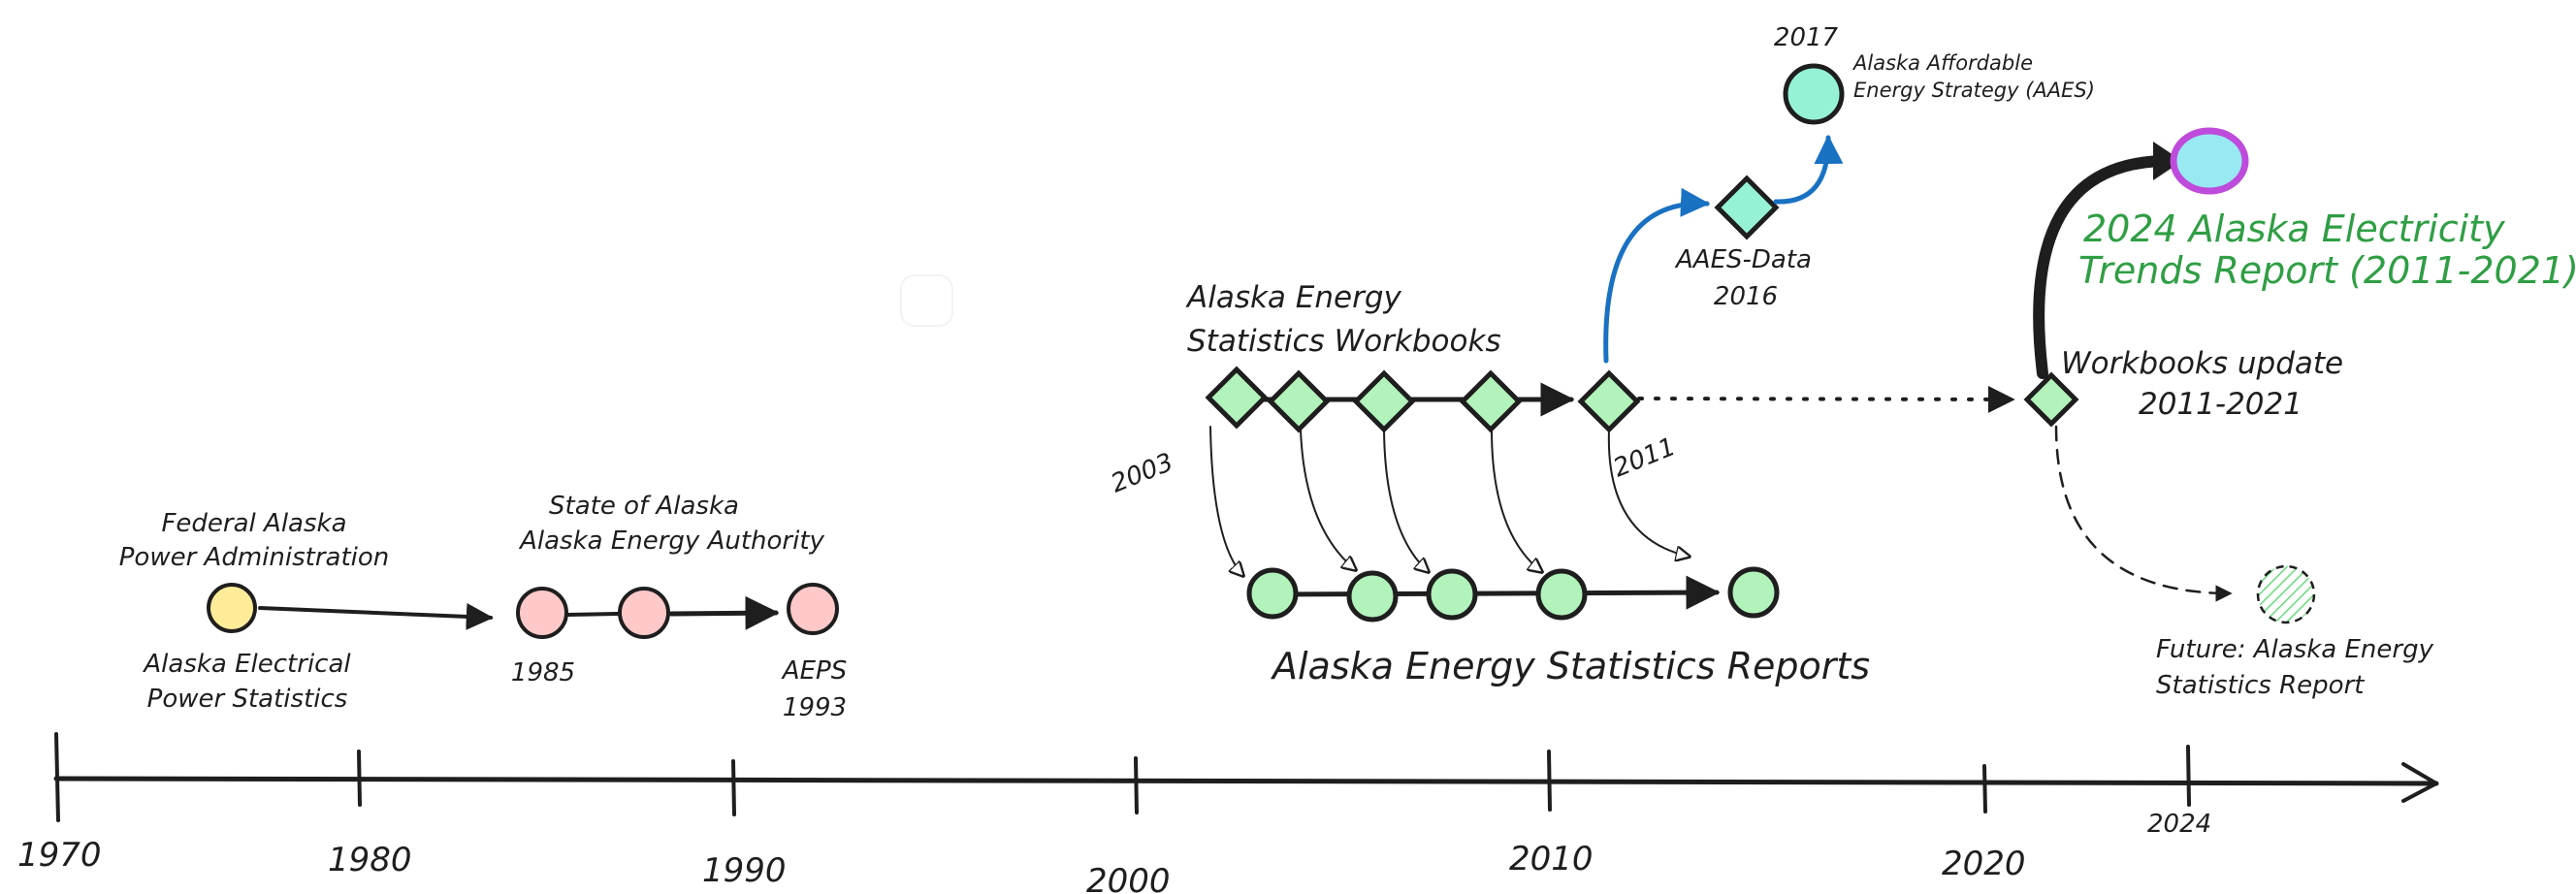 The width and height of the screenshot is (2576, 894). What do you see at coordinates (1558, 626) in the screenshot?
I see `reports-group: Alaska Energy Statistics Reports` at bounding box center [1558, 626].